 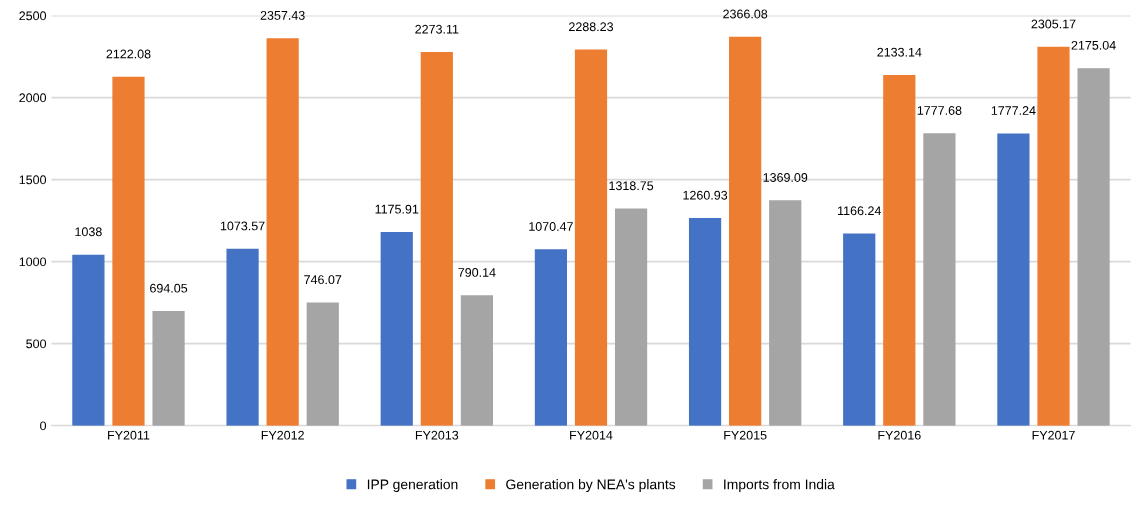 What do you see at coordinates (745, 435) in the screenshot?
I see `x-tick-label: FY2015` at bounding box center [745, 435].